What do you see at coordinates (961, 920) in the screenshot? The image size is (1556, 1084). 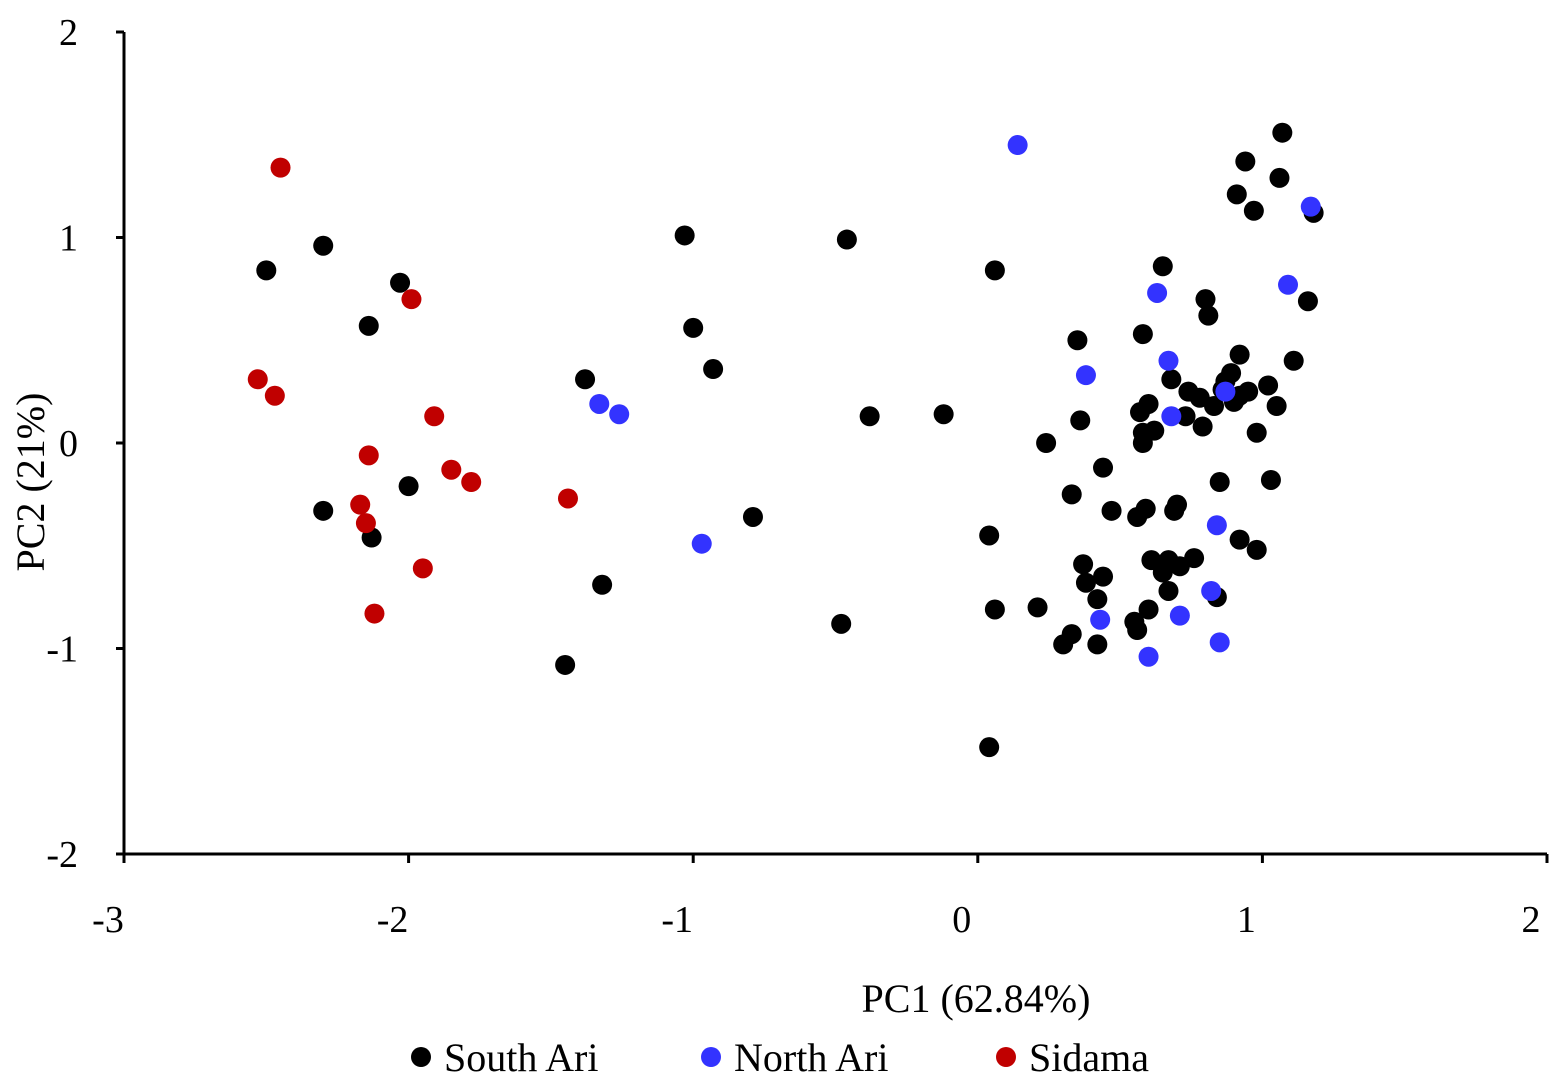 I see `x-tick-label: 0` at bounding box center [961, 920].